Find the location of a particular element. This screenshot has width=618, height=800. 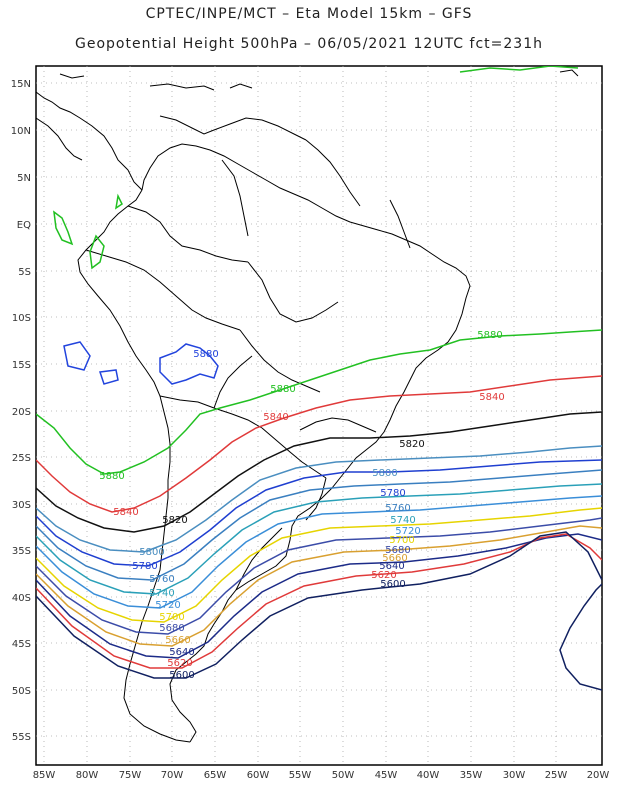

contour-5880-blue2 is located at coordinates (108, 377).